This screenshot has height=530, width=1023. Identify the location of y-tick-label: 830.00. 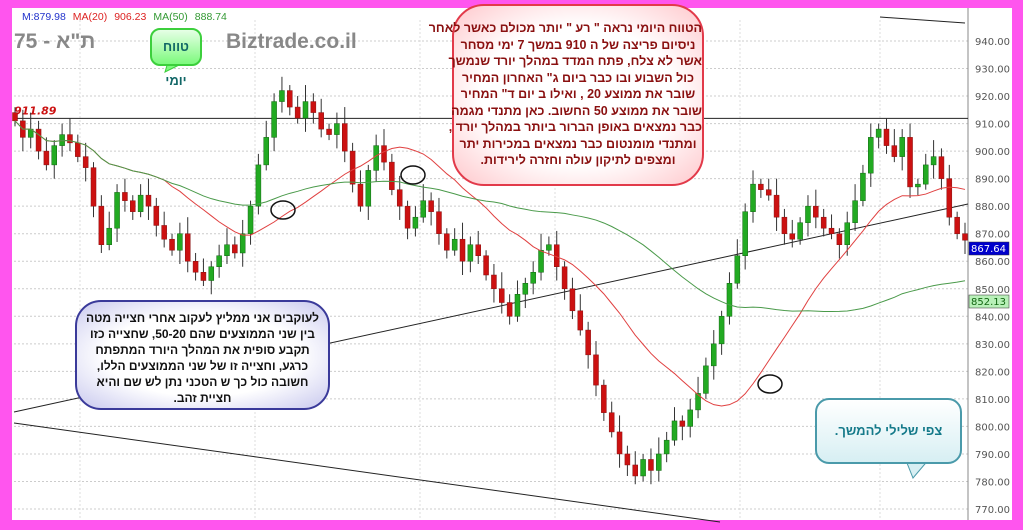
(992, 345).